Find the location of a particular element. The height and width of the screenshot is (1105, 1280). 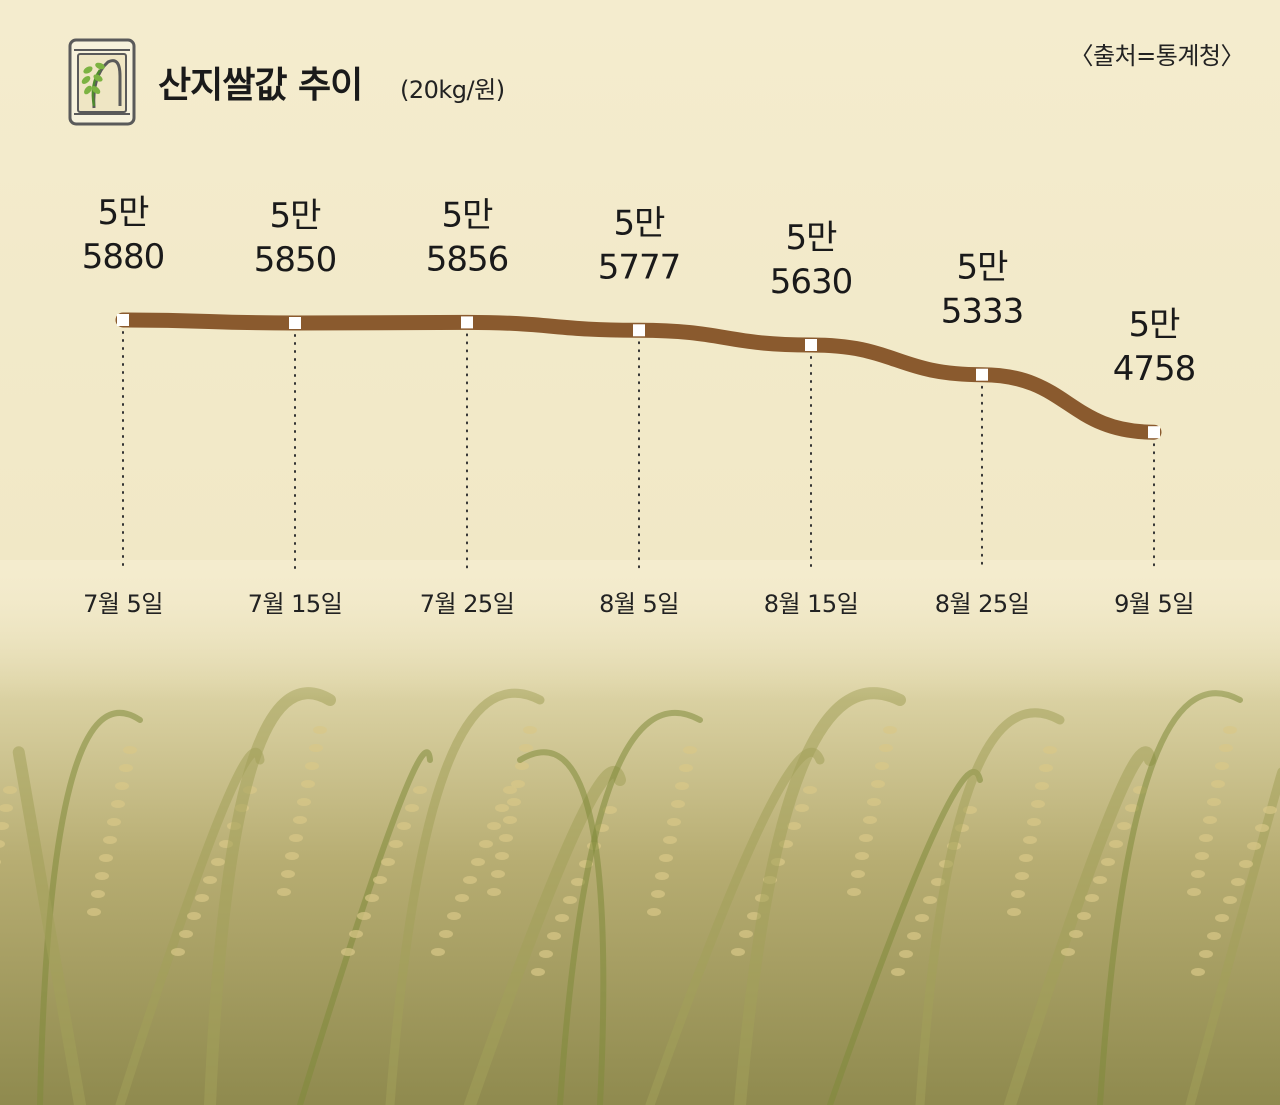

data-label: 5만 5630 is located at coordinates (811, 260).